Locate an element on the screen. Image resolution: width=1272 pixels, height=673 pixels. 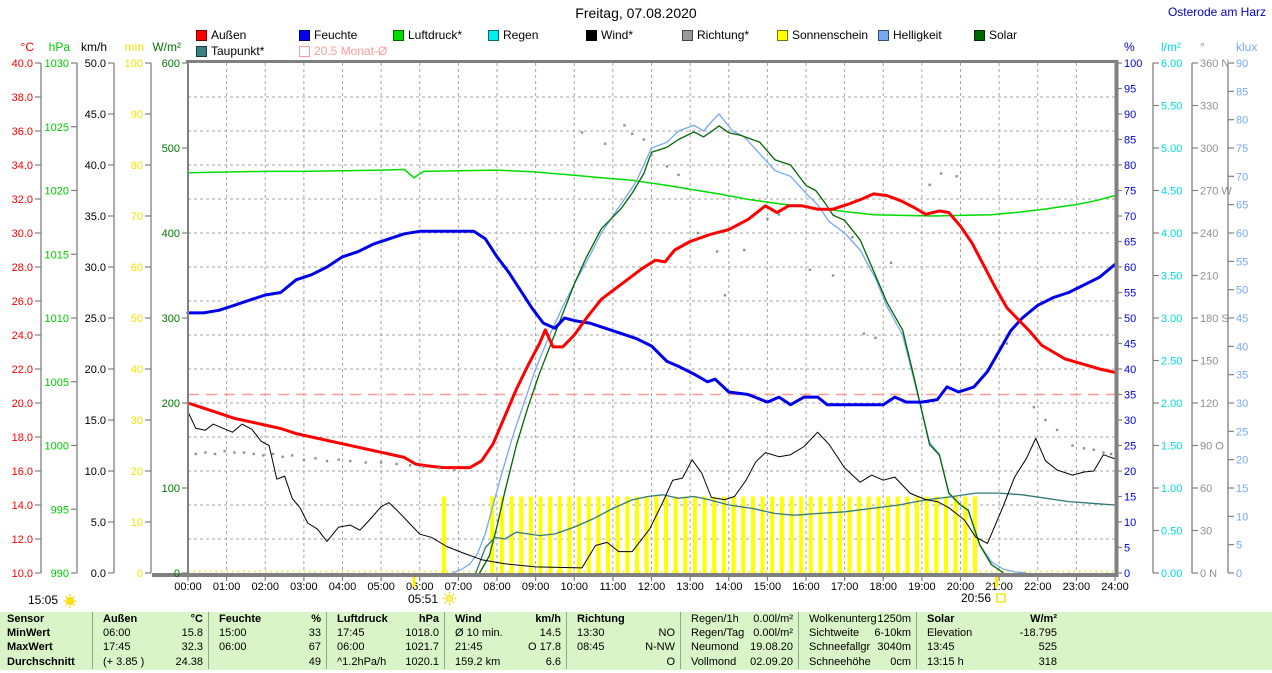
x-tick-label: 12:00 is located at coordinates (652, 587).